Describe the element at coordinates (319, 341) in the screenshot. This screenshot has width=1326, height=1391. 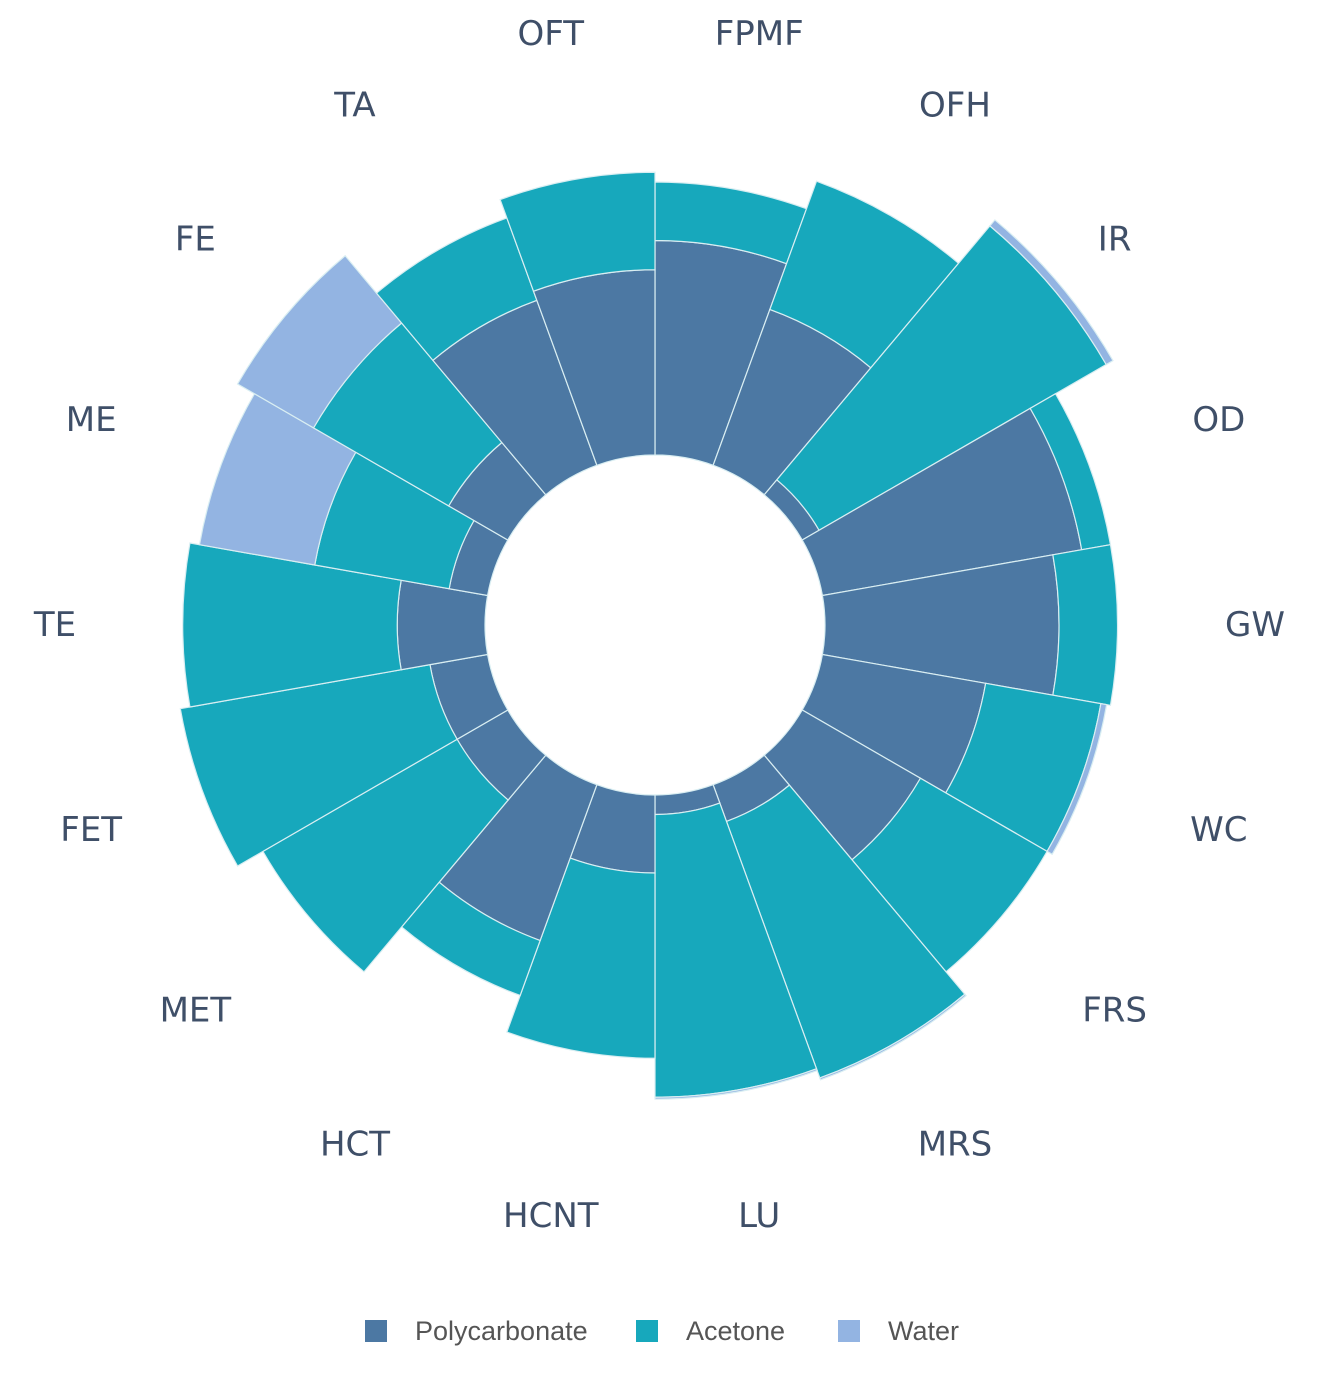
I see `segment-fe-water` at that location.